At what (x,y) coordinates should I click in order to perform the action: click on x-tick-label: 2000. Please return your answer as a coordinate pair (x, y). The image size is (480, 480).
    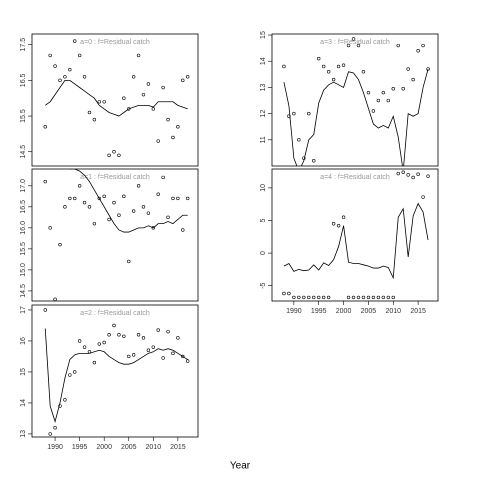
    Looking at the image, I should click on (344, 311).